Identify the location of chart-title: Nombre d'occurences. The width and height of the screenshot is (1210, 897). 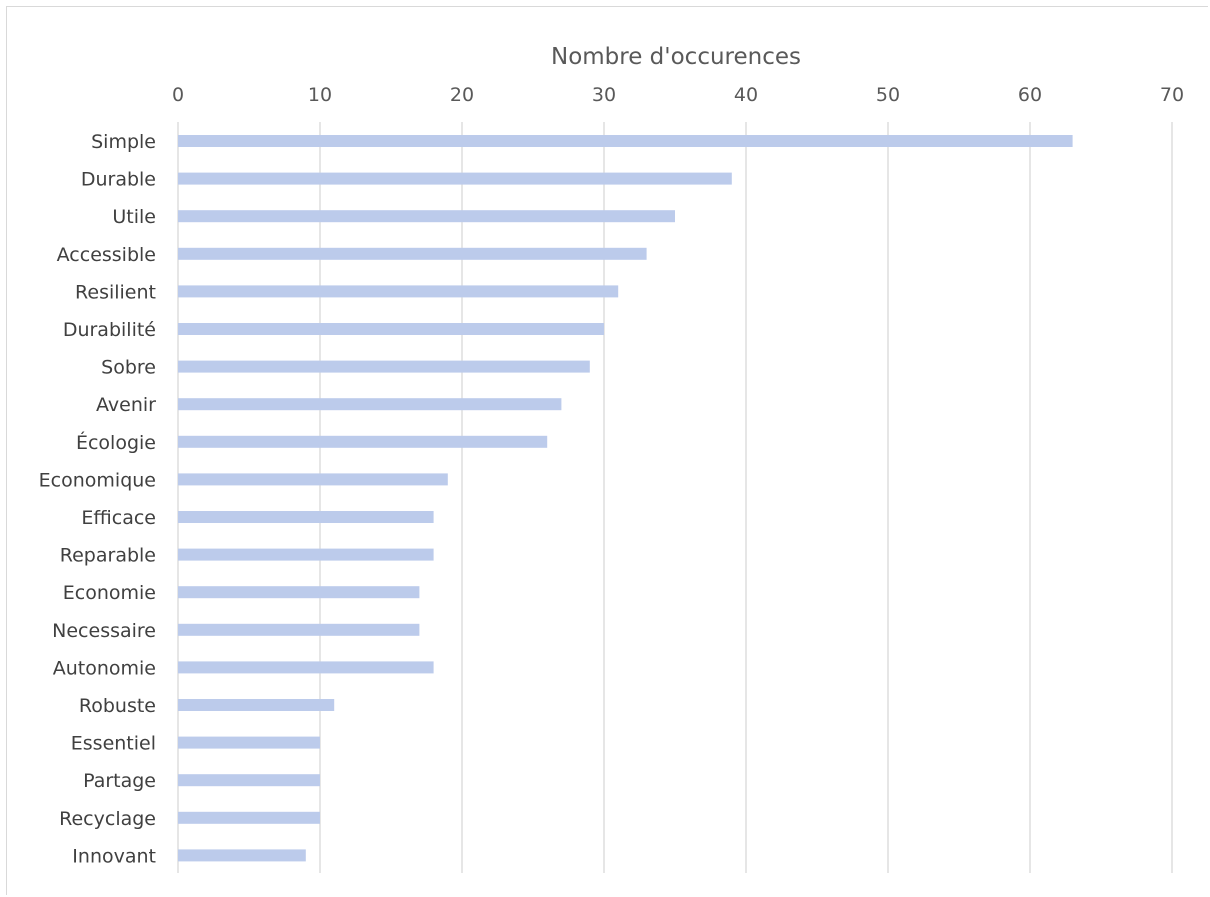
(676, 57).